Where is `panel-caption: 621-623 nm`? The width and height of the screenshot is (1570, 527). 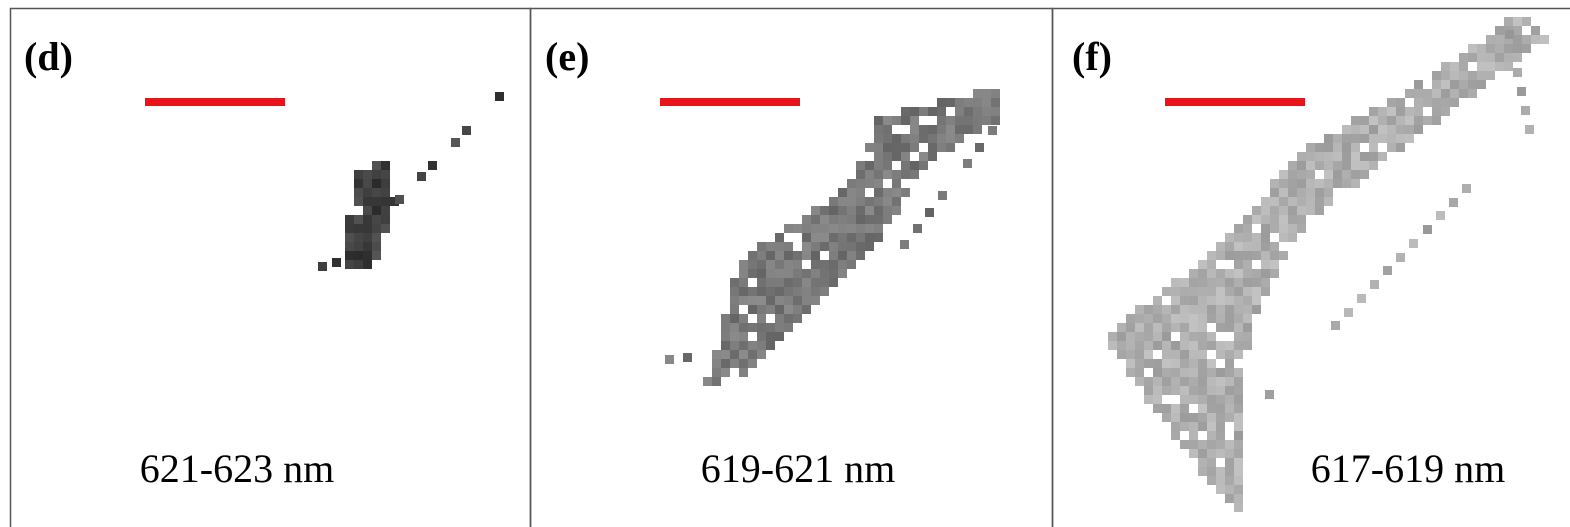 panel-caption: 621-623 nm is located at coordinates (237, 468).